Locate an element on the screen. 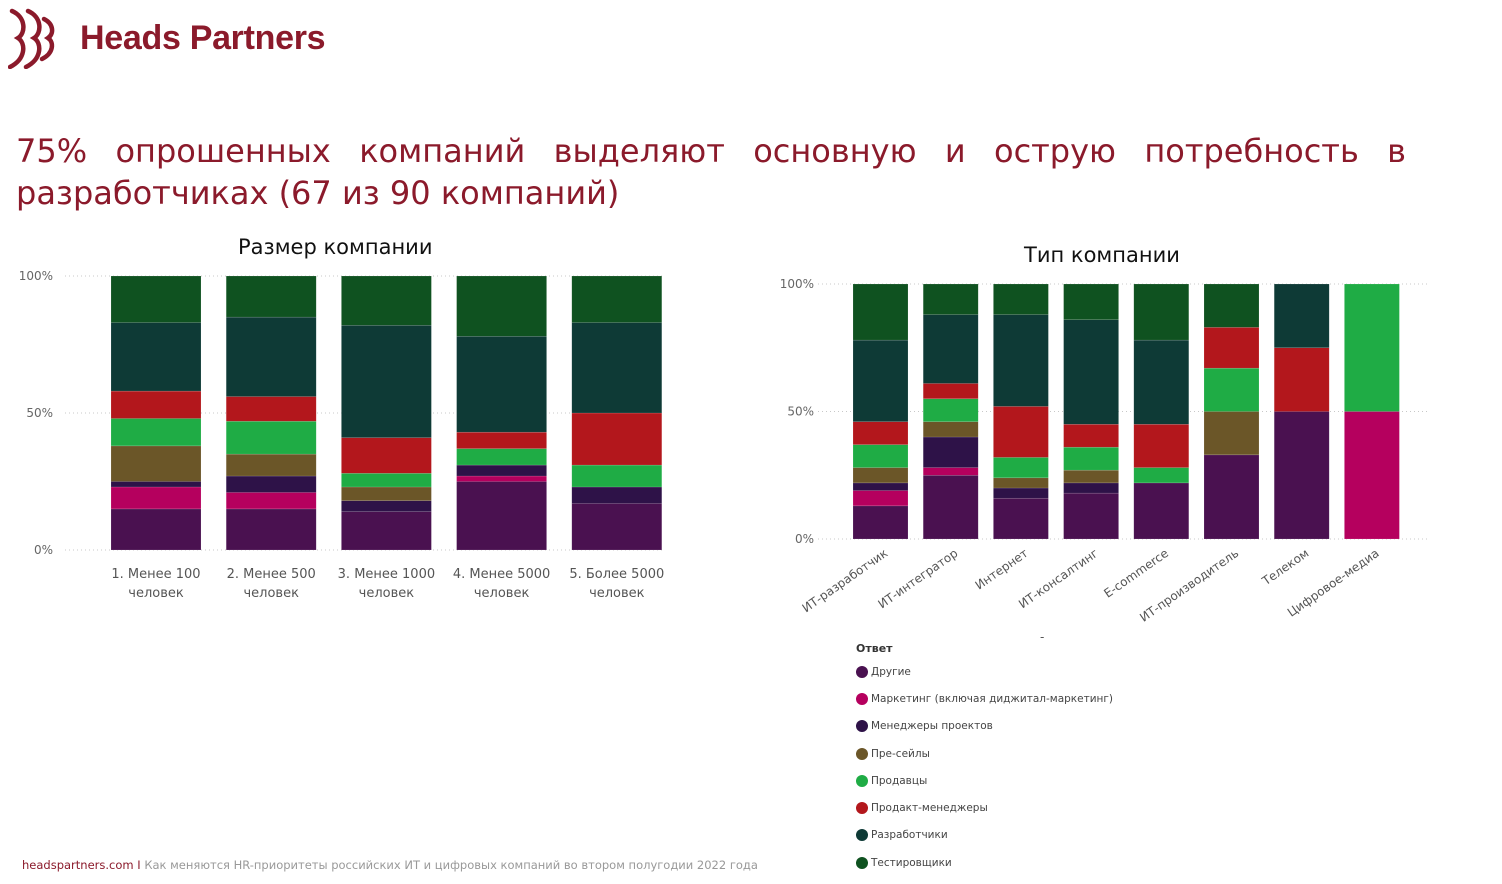  footer-site-link: headspartners.com is located at coordinates (78, 865).